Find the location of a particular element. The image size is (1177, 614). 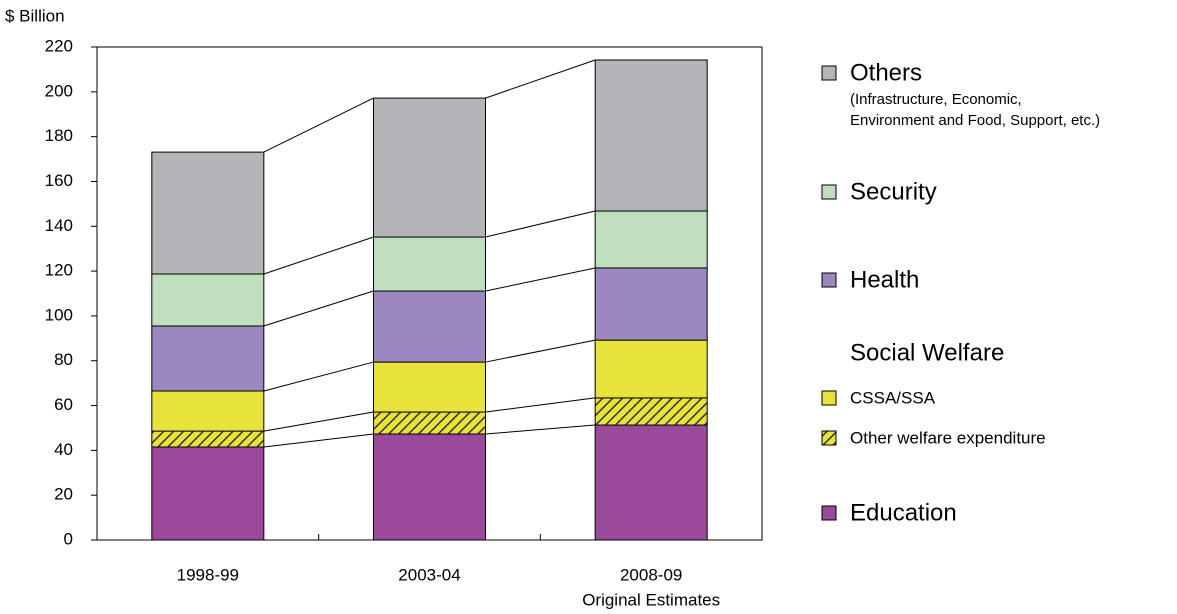

legend-label: Others is located at coordinates (886, 72).